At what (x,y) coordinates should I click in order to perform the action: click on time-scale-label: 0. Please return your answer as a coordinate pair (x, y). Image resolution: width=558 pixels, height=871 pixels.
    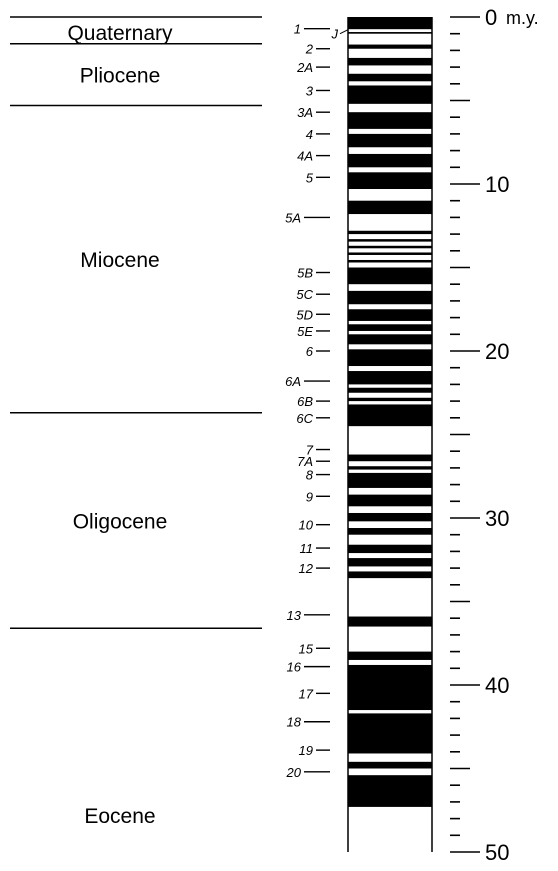
    Looking at the image, I should click on (491, 17).